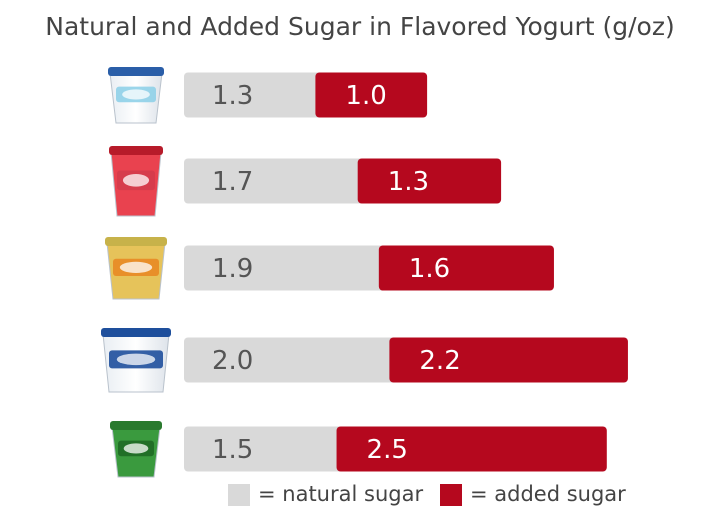  What do you see at coordinates (136, 360) in the screenshot?
I see `dannon-cup-icon` at bounding box center [136, 360].